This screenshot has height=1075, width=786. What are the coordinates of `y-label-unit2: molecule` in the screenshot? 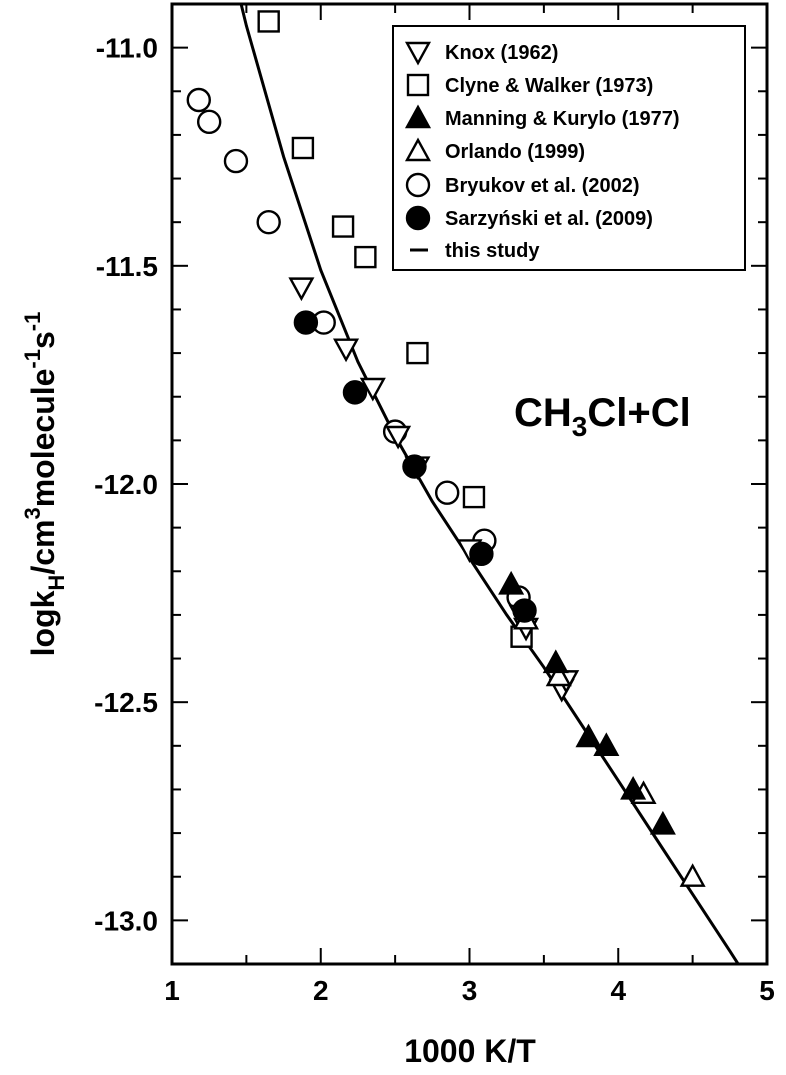 It's located at (43, 438).